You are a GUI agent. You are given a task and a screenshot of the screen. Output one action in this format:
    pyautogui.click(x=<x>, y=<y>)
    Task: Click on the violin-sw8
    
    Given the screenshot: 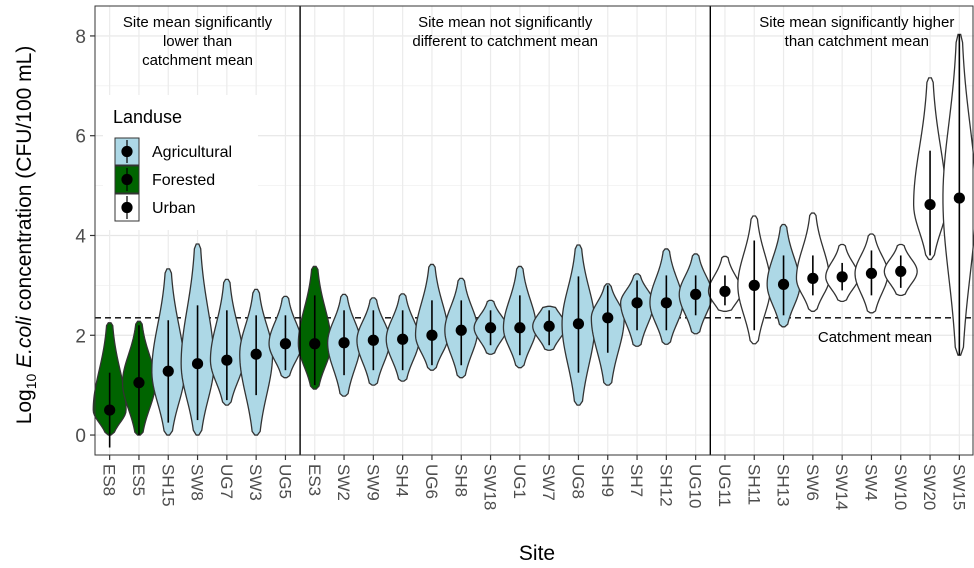 What is the action you would take?
    pyautogui.click(x=197, y=339)
    